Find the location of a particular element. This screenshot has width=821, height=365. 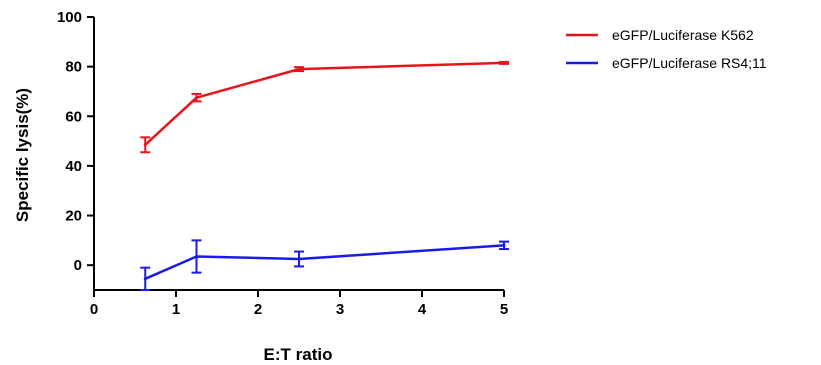

y-ticks: 0 20 40 60 80 100 is located at coordinates (75, 141).